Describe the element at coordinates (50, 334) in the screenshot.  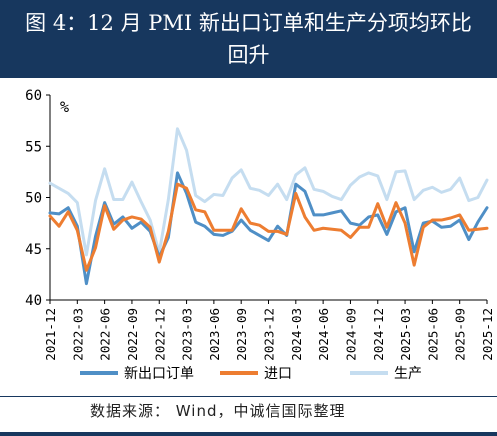
I see `x-tick-label: 2021-12` at that location.